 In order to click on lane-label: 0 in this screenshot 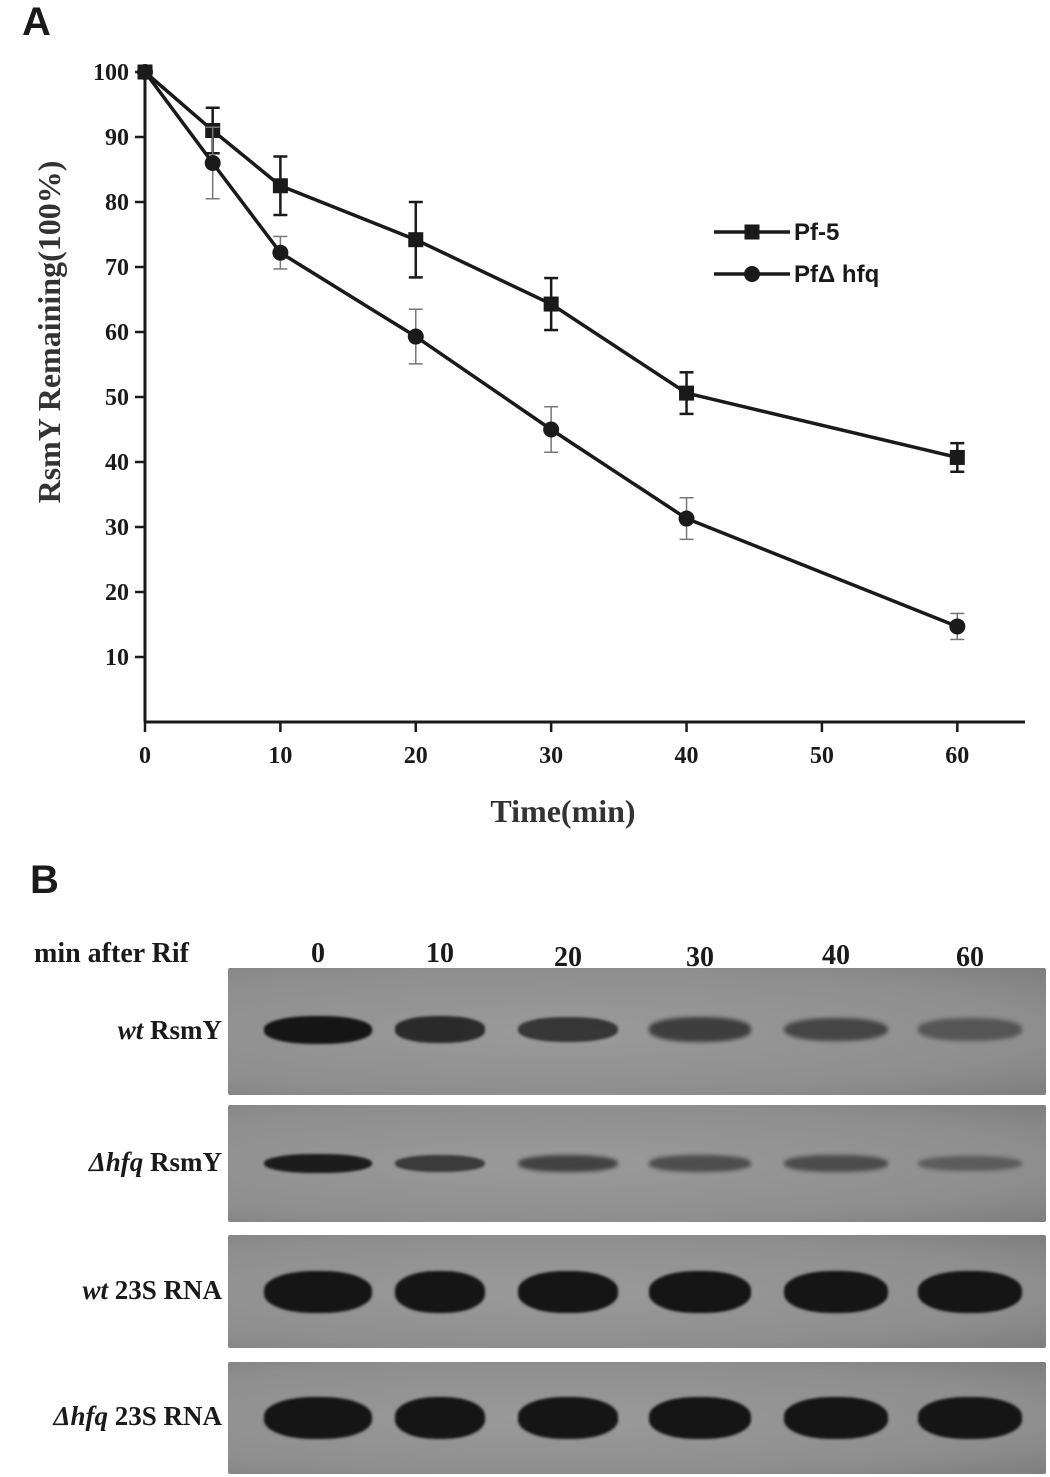, I will do `click(318, 953)`.